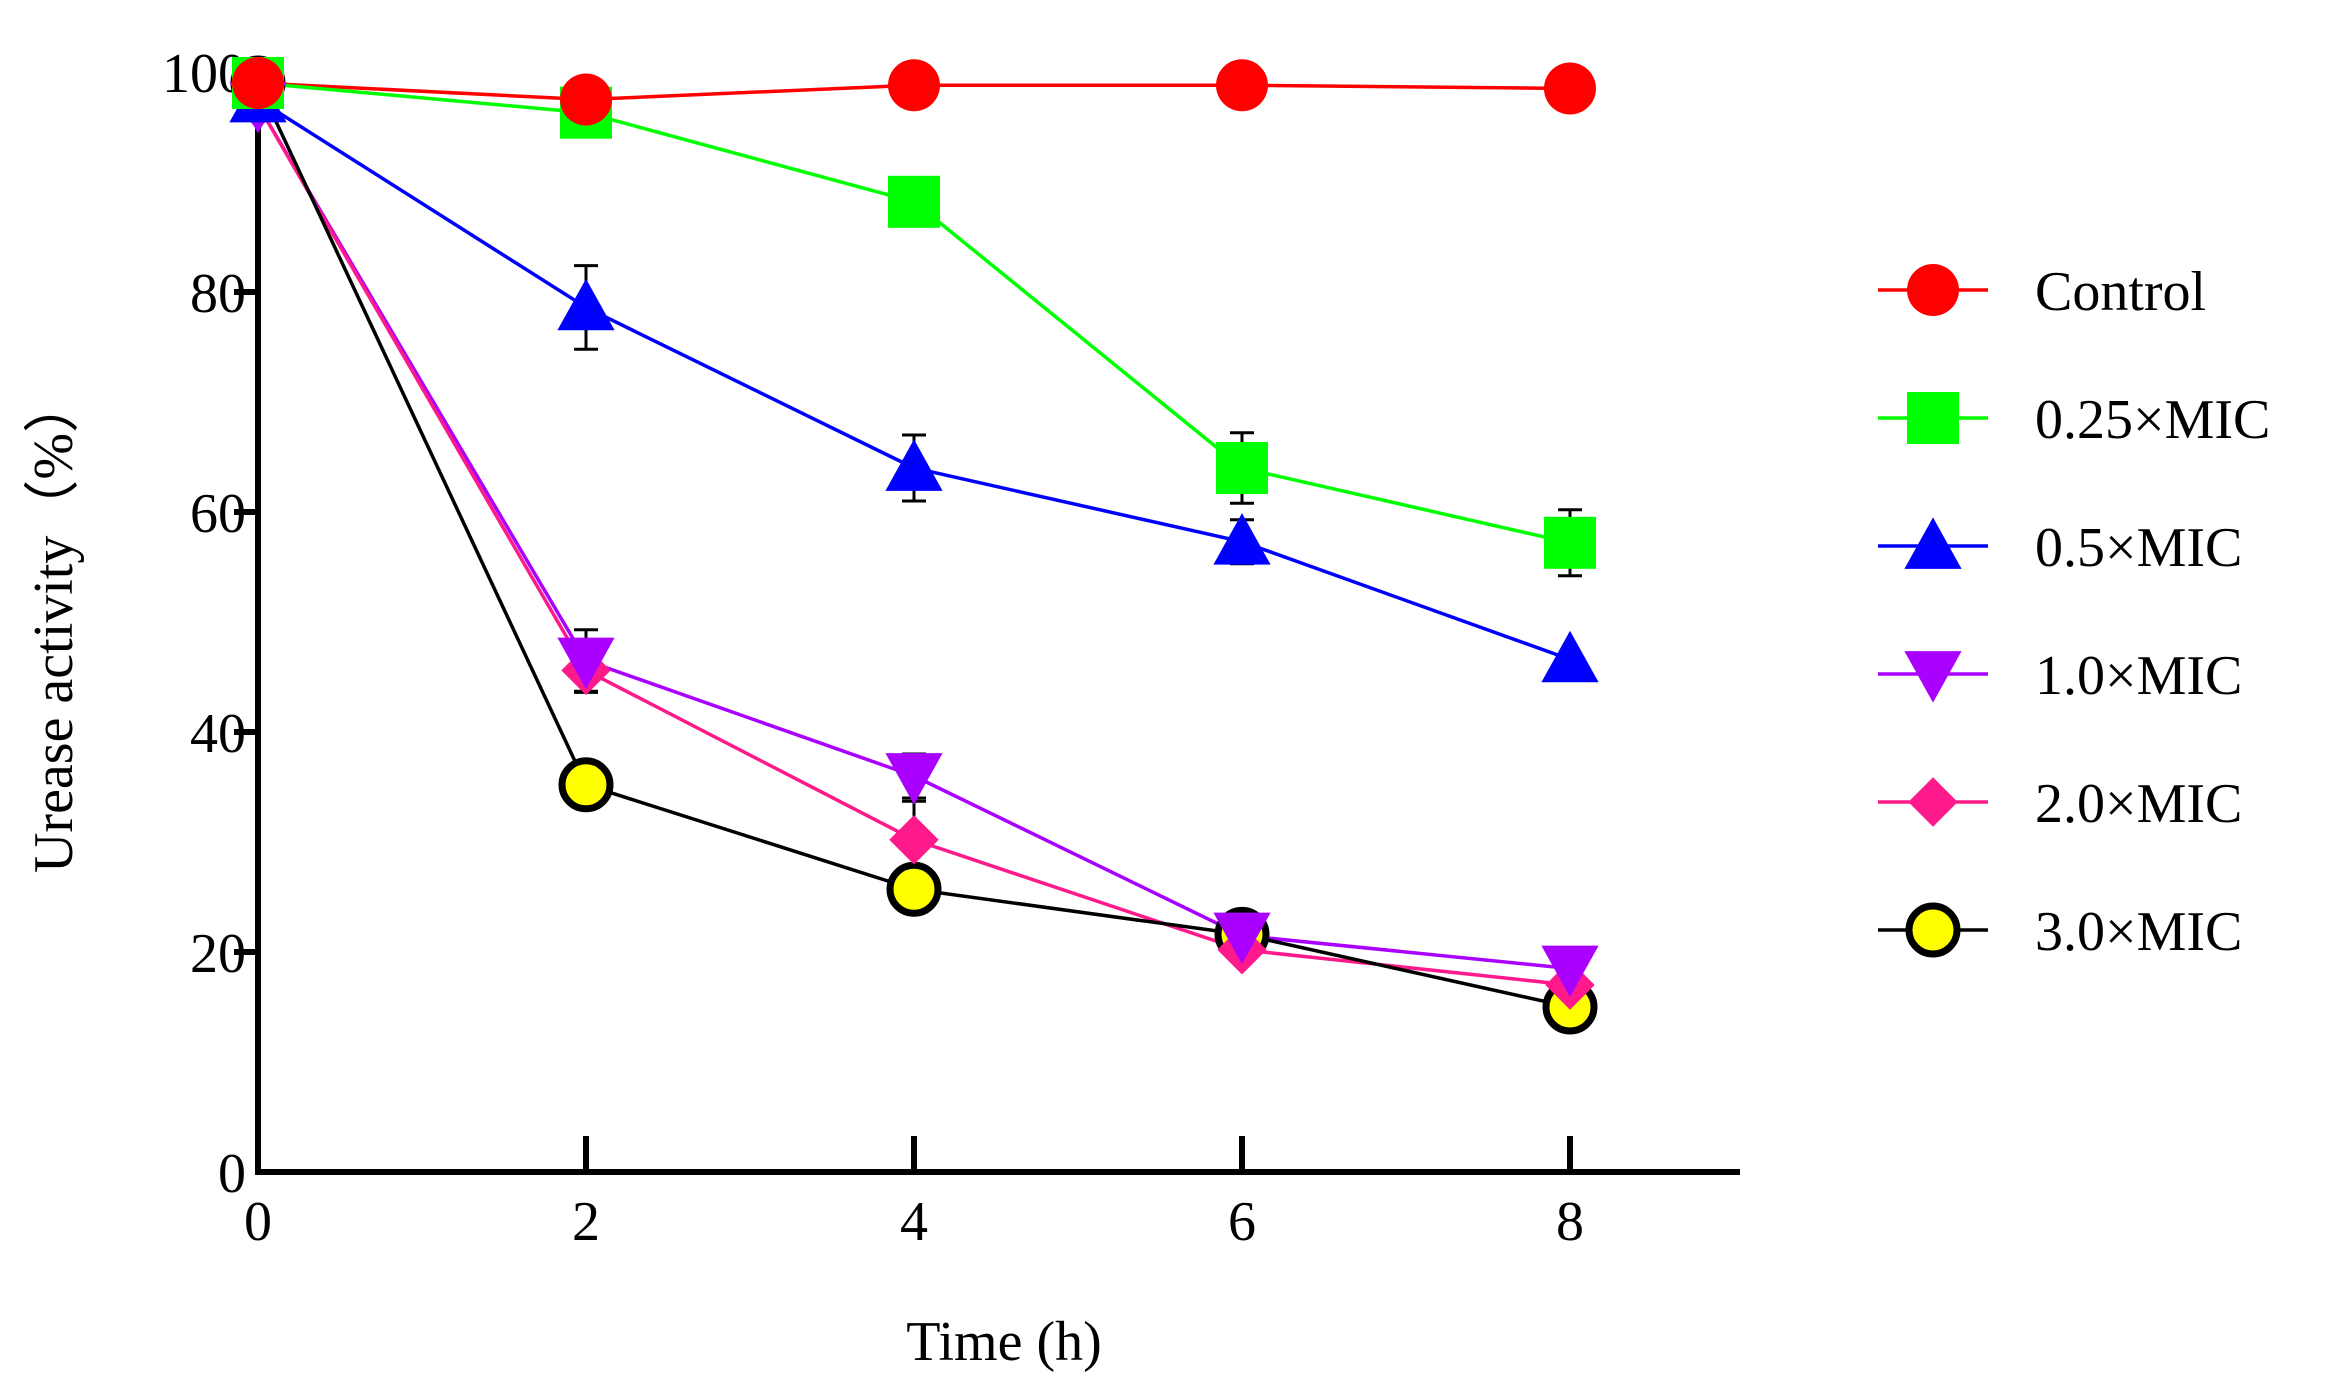 This screenshot has height=1379, width=2339. What do you see at coordinates (232, 1174) in the screenshot?
I see `y-tick-label: 0` at bounding box center [232, 1174].